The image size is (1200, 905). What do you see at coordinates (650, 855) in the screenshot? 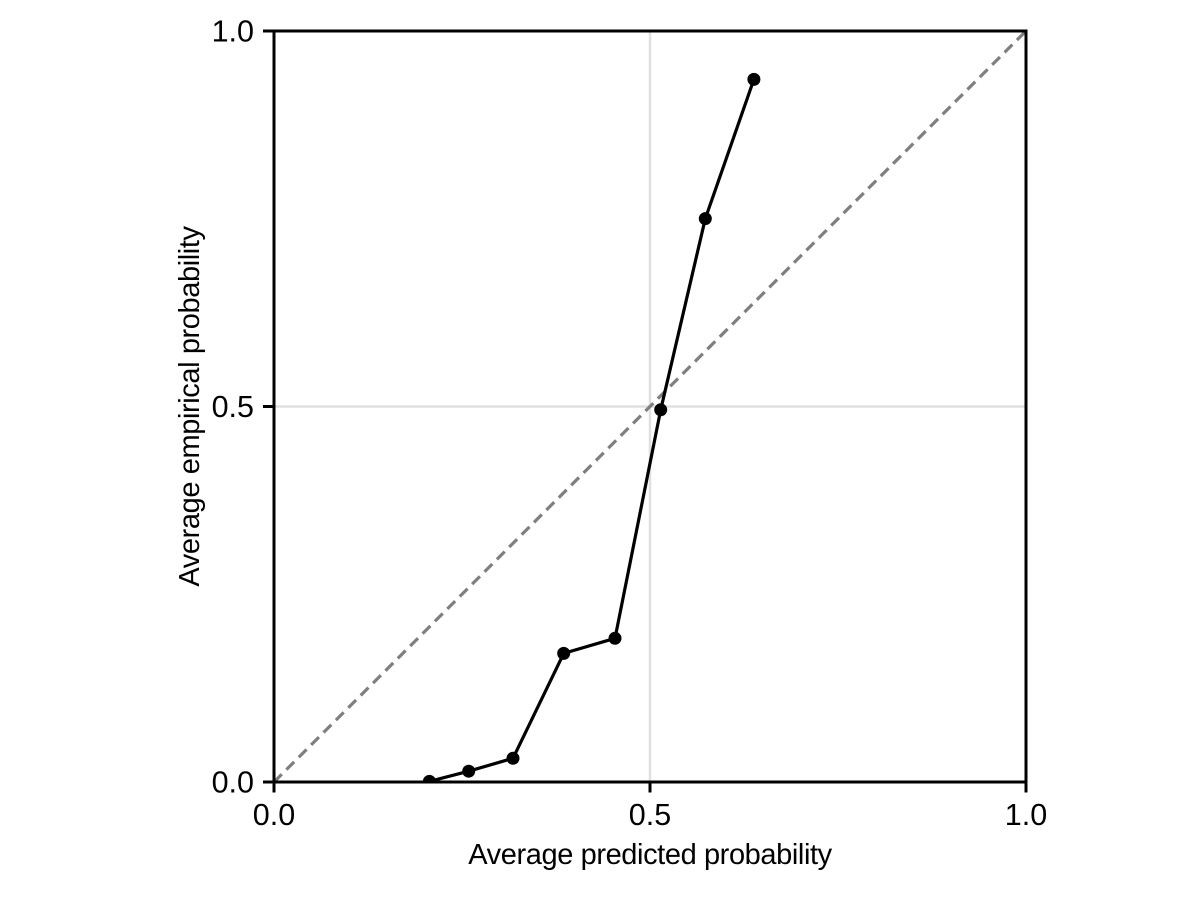
I see `svg-text: Average predicted probability` at bounding box center [650, 855].